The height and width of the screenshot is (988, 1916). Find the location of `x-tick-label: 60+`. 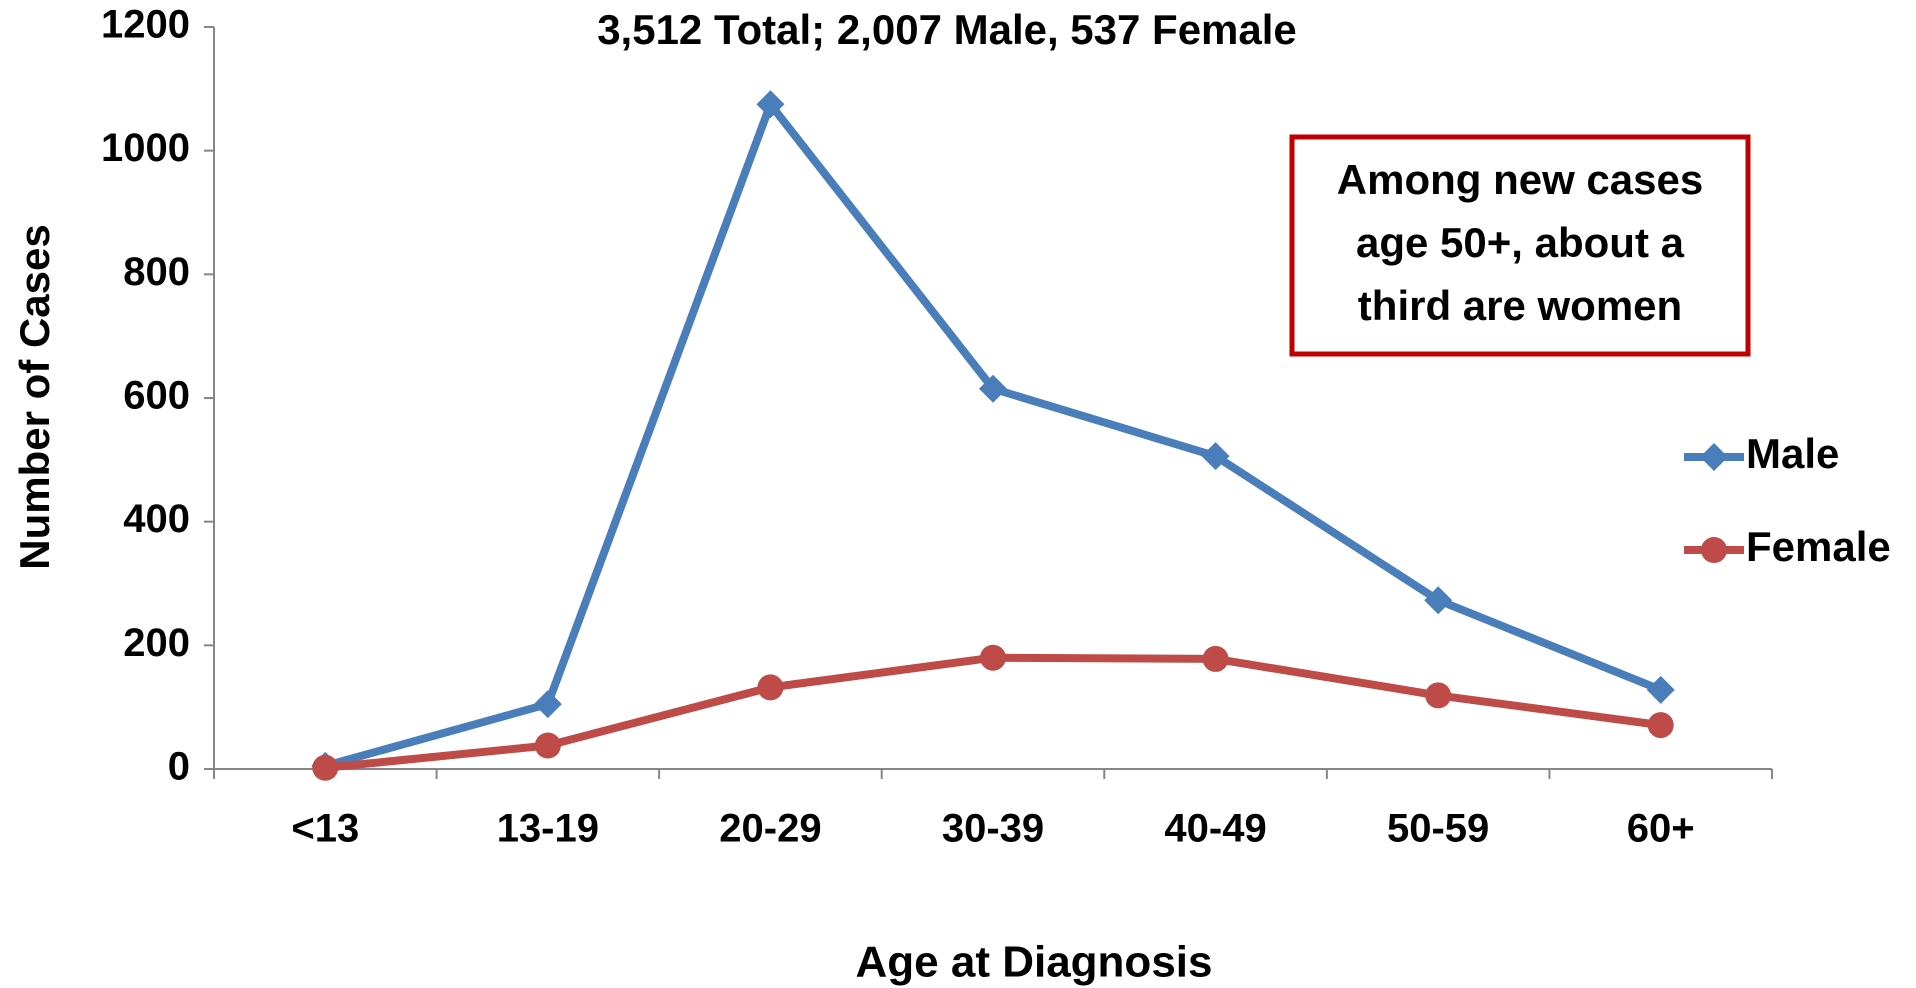

x-tick-label: 60+ is located at coordinates (1661, 829).